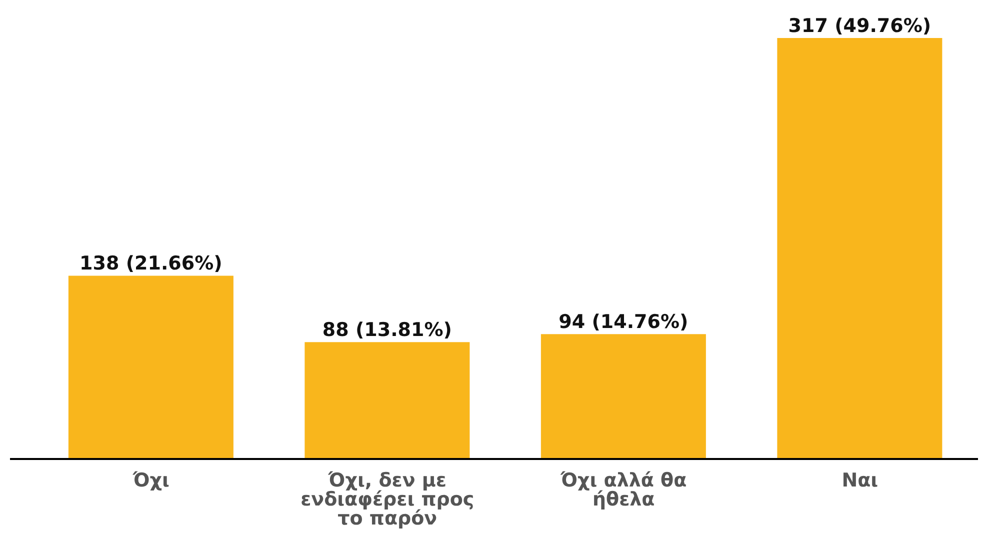 The height and width of the screenshot is (537, 986). I want to click on data-label: 317 (49.76%), so click(860, 26).